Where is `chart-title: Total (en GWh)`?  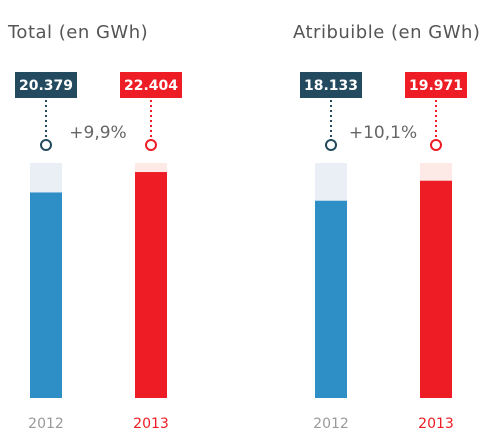 chart-title: Total (en GWh) is located at coordinates (77, 32).